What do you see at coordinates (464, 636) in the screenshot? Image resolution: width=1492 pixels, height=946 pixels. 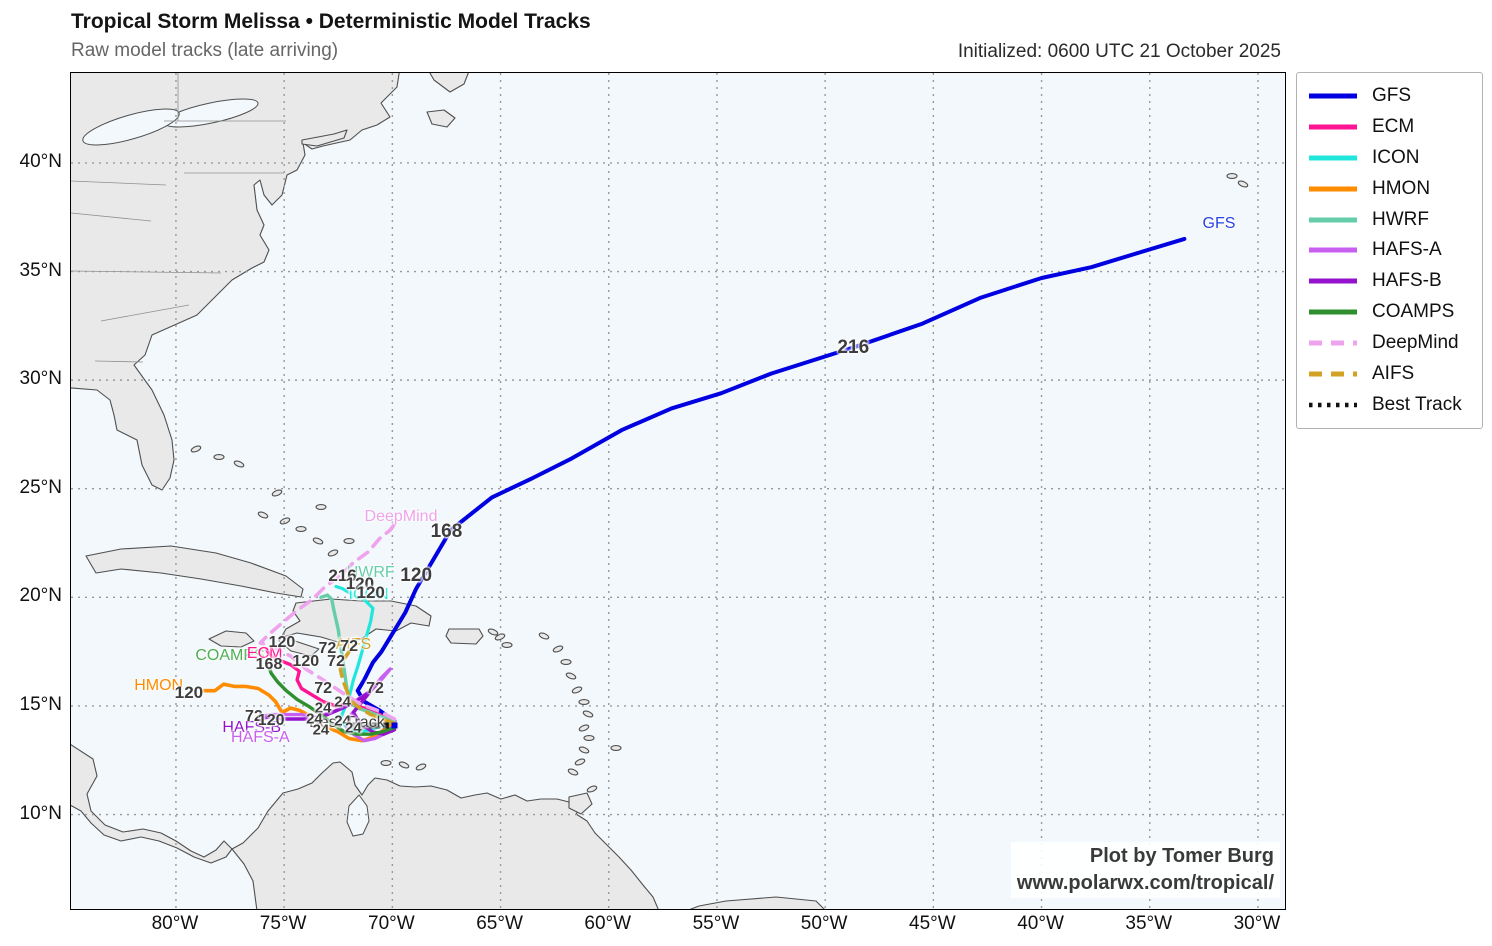 I see `puerto-rico-island` at bounding box center [464, 636].